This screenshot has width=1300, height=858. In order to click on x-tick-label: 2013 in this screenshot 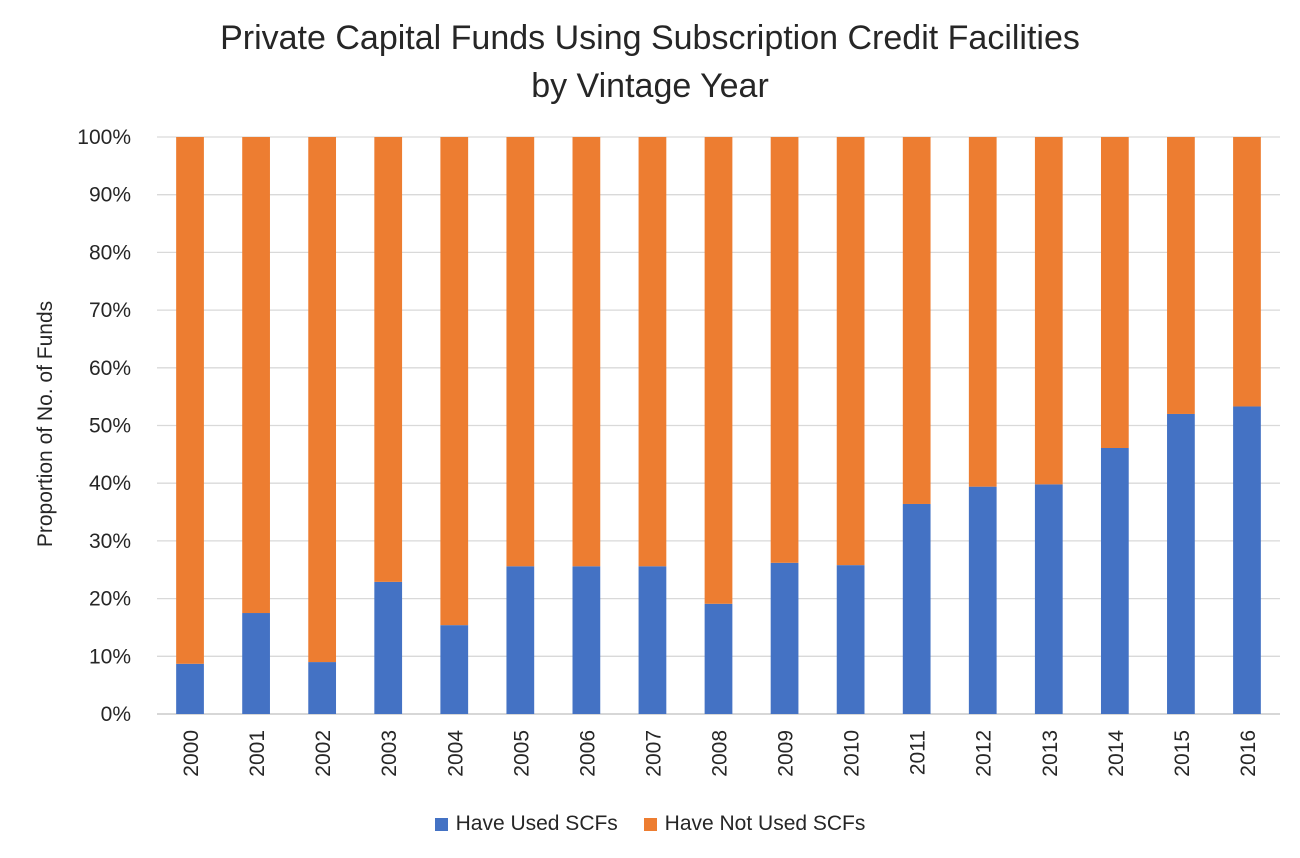, I will do `click(1050, 753)`.